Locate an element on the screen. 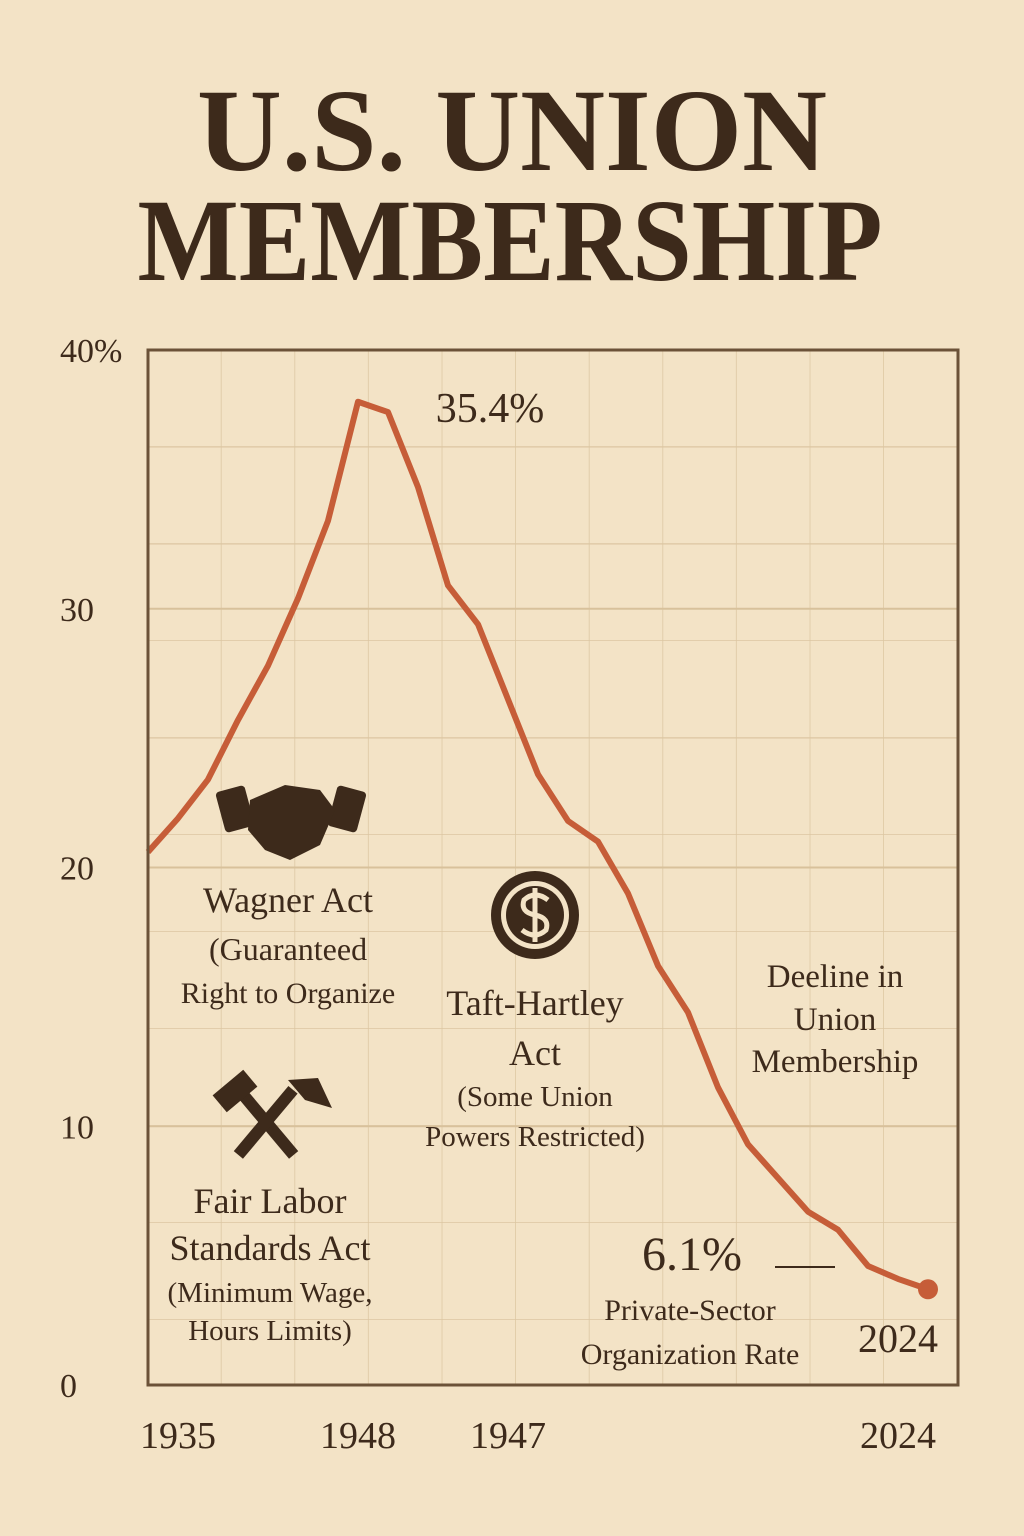  y-tick-label: 10 is located at coordinates (77, 1127).